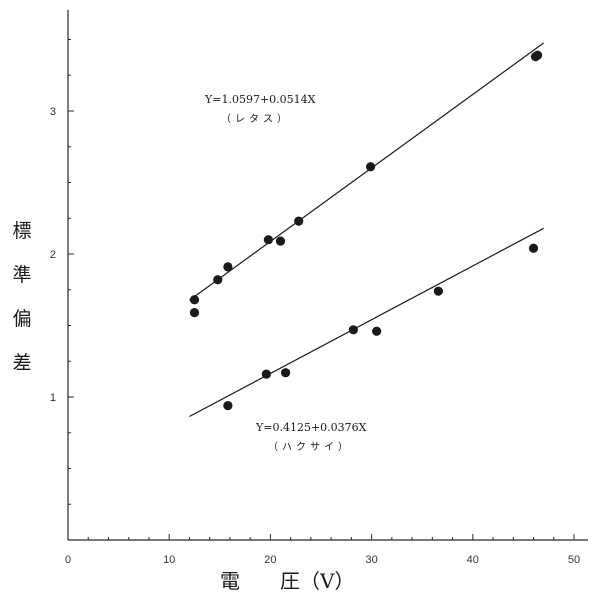  Describe the element at coordinates (21, 275) in the screenshot. I see `y-axis-label-char: 準` at that location.